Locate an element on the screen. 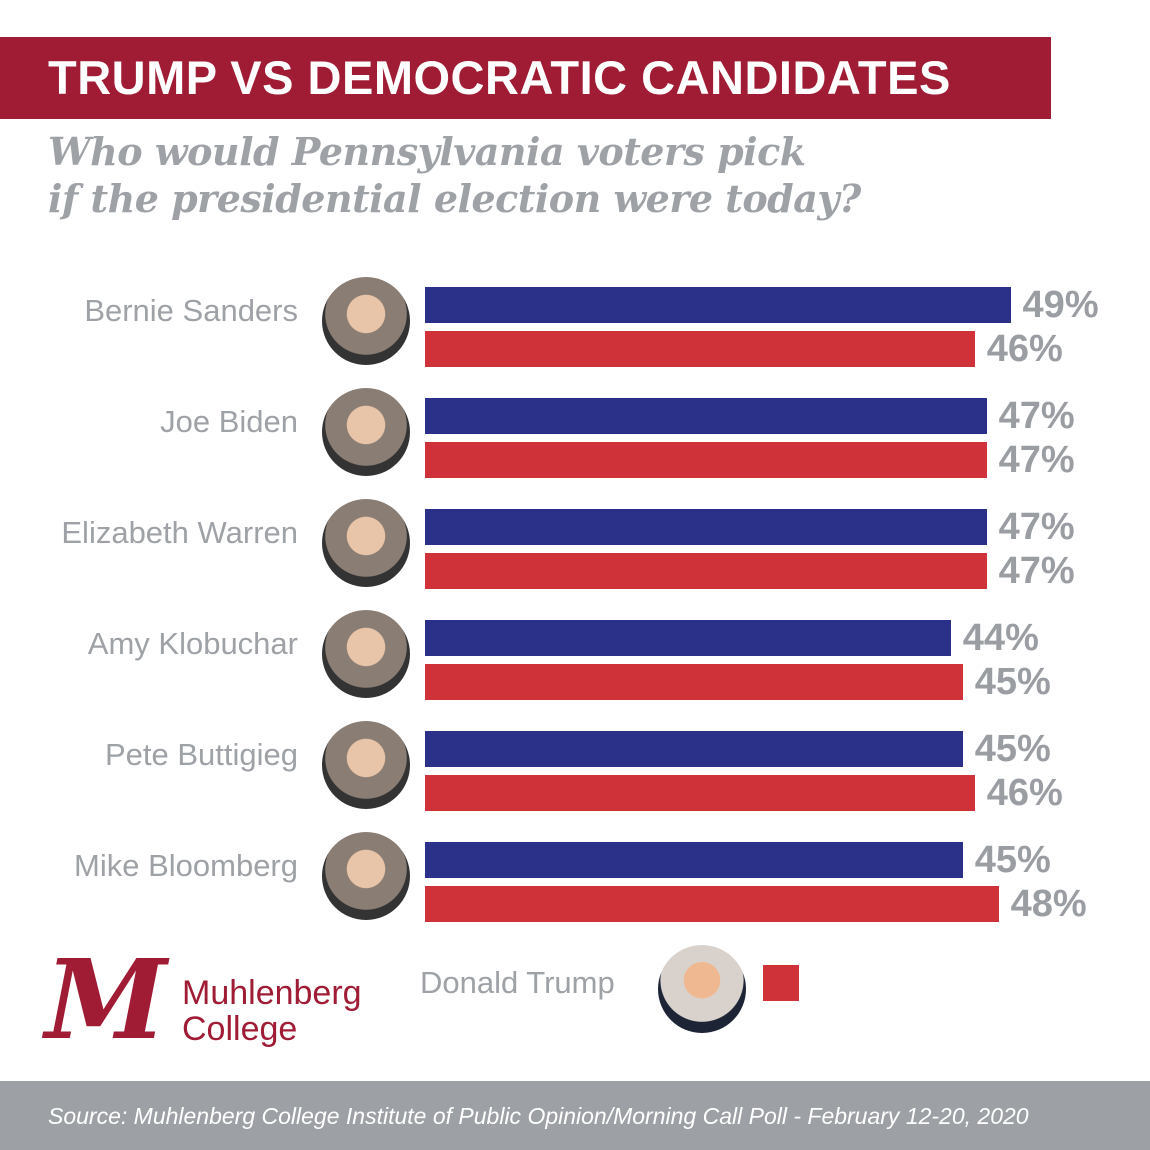 This screenshot has width=1150, height=1150. value-label-democrat: 49% is located at coordinates (1060, 305).